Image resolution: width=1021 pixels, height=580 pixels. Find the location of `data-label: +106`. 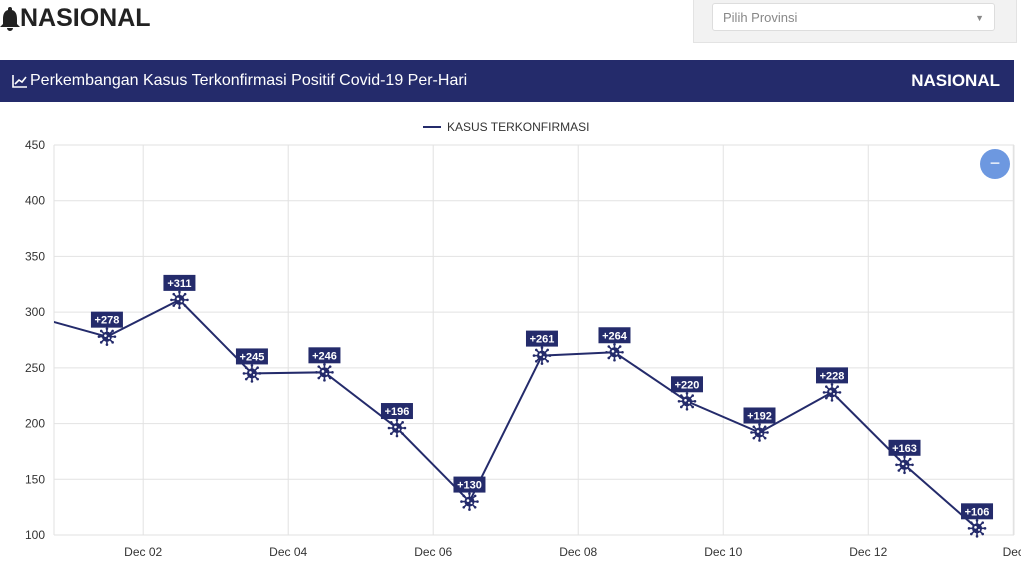

data-label: +106 is located at coordinates (977, 512).